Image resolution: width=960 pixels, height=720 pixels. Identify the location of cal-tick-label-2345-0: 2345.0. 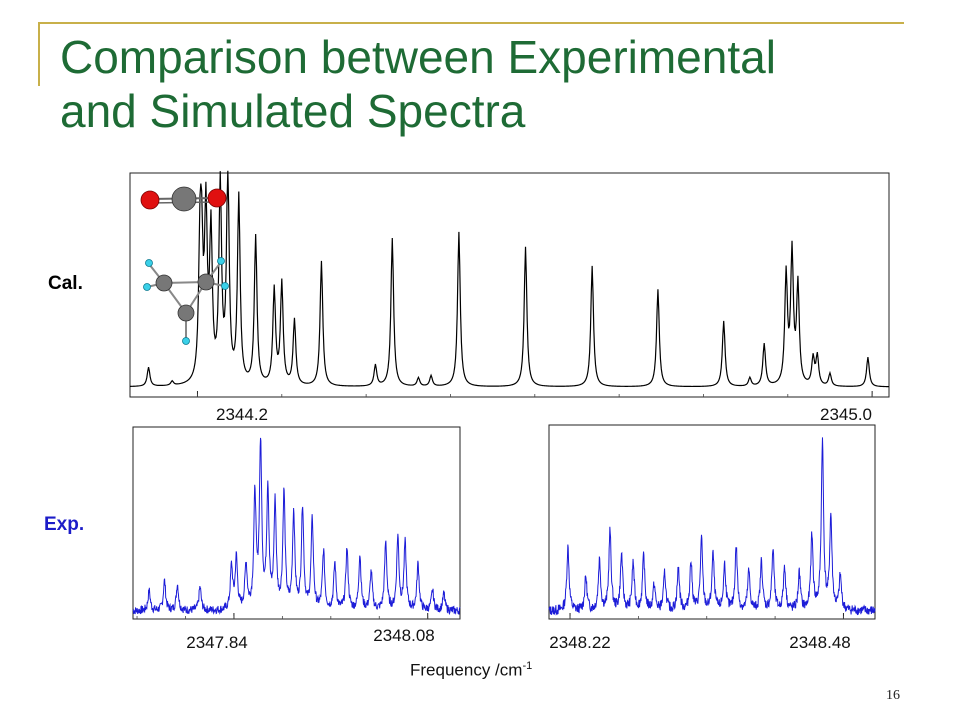
(846, 414).